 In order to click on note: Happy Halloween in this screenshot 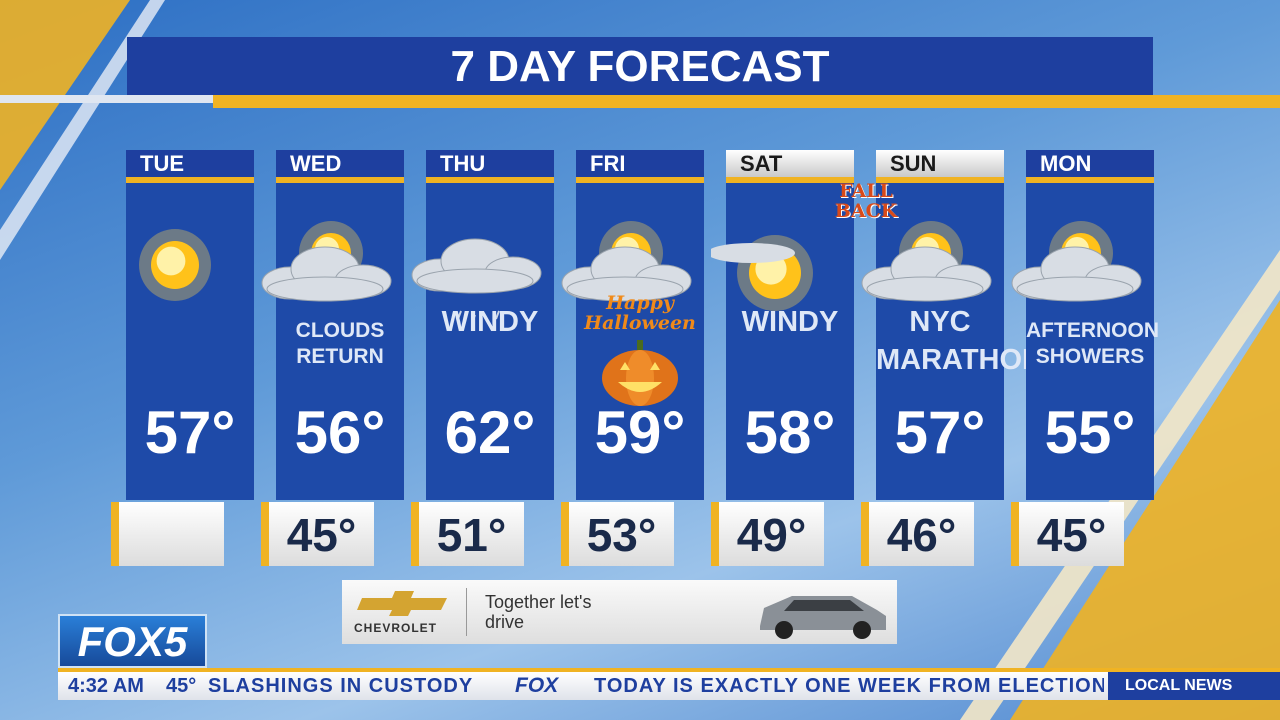, I will do `click(640, 313)`.